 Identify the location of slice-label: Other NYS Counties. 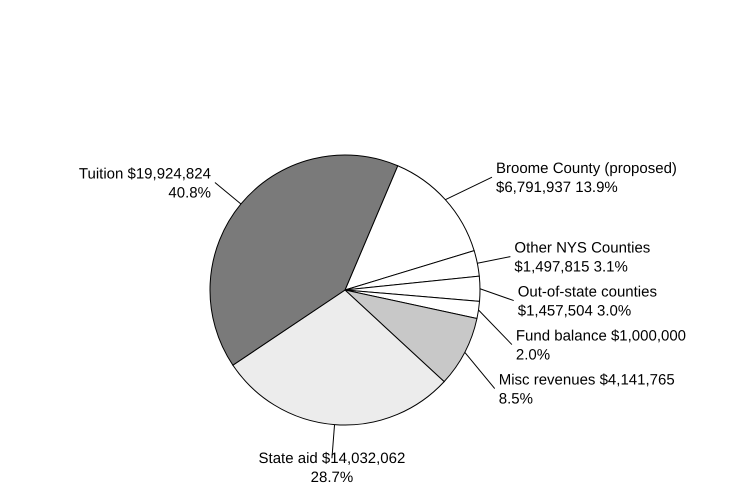
(582, 248).